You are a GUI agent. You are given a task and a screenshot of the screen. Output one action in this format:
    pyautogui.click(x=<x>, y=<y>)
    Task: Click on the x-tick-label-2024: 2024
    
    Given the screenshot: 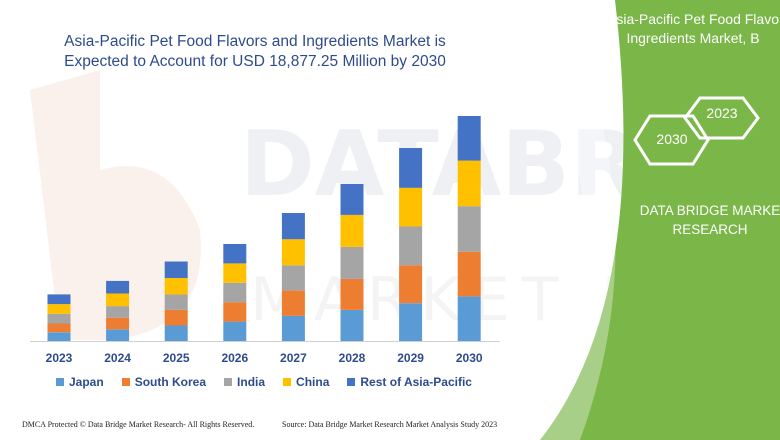 What is the action you would take?
    pyautogui.click(x=117, y=358)
    